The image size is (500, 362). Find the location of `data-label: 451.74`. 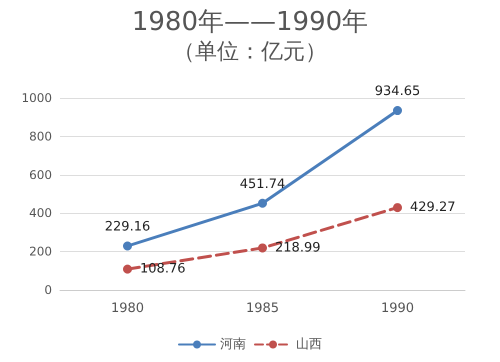

data-label: 451.74 is located at coordinates (263, 184).